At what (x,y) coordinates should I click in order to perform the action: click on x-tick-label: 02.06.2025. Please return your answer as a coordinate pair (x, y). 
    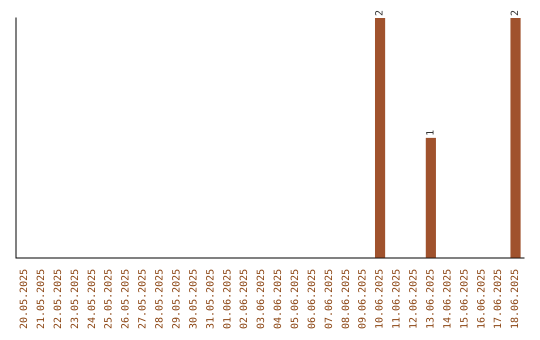
    Looking at the image, I should click on (244, 299).